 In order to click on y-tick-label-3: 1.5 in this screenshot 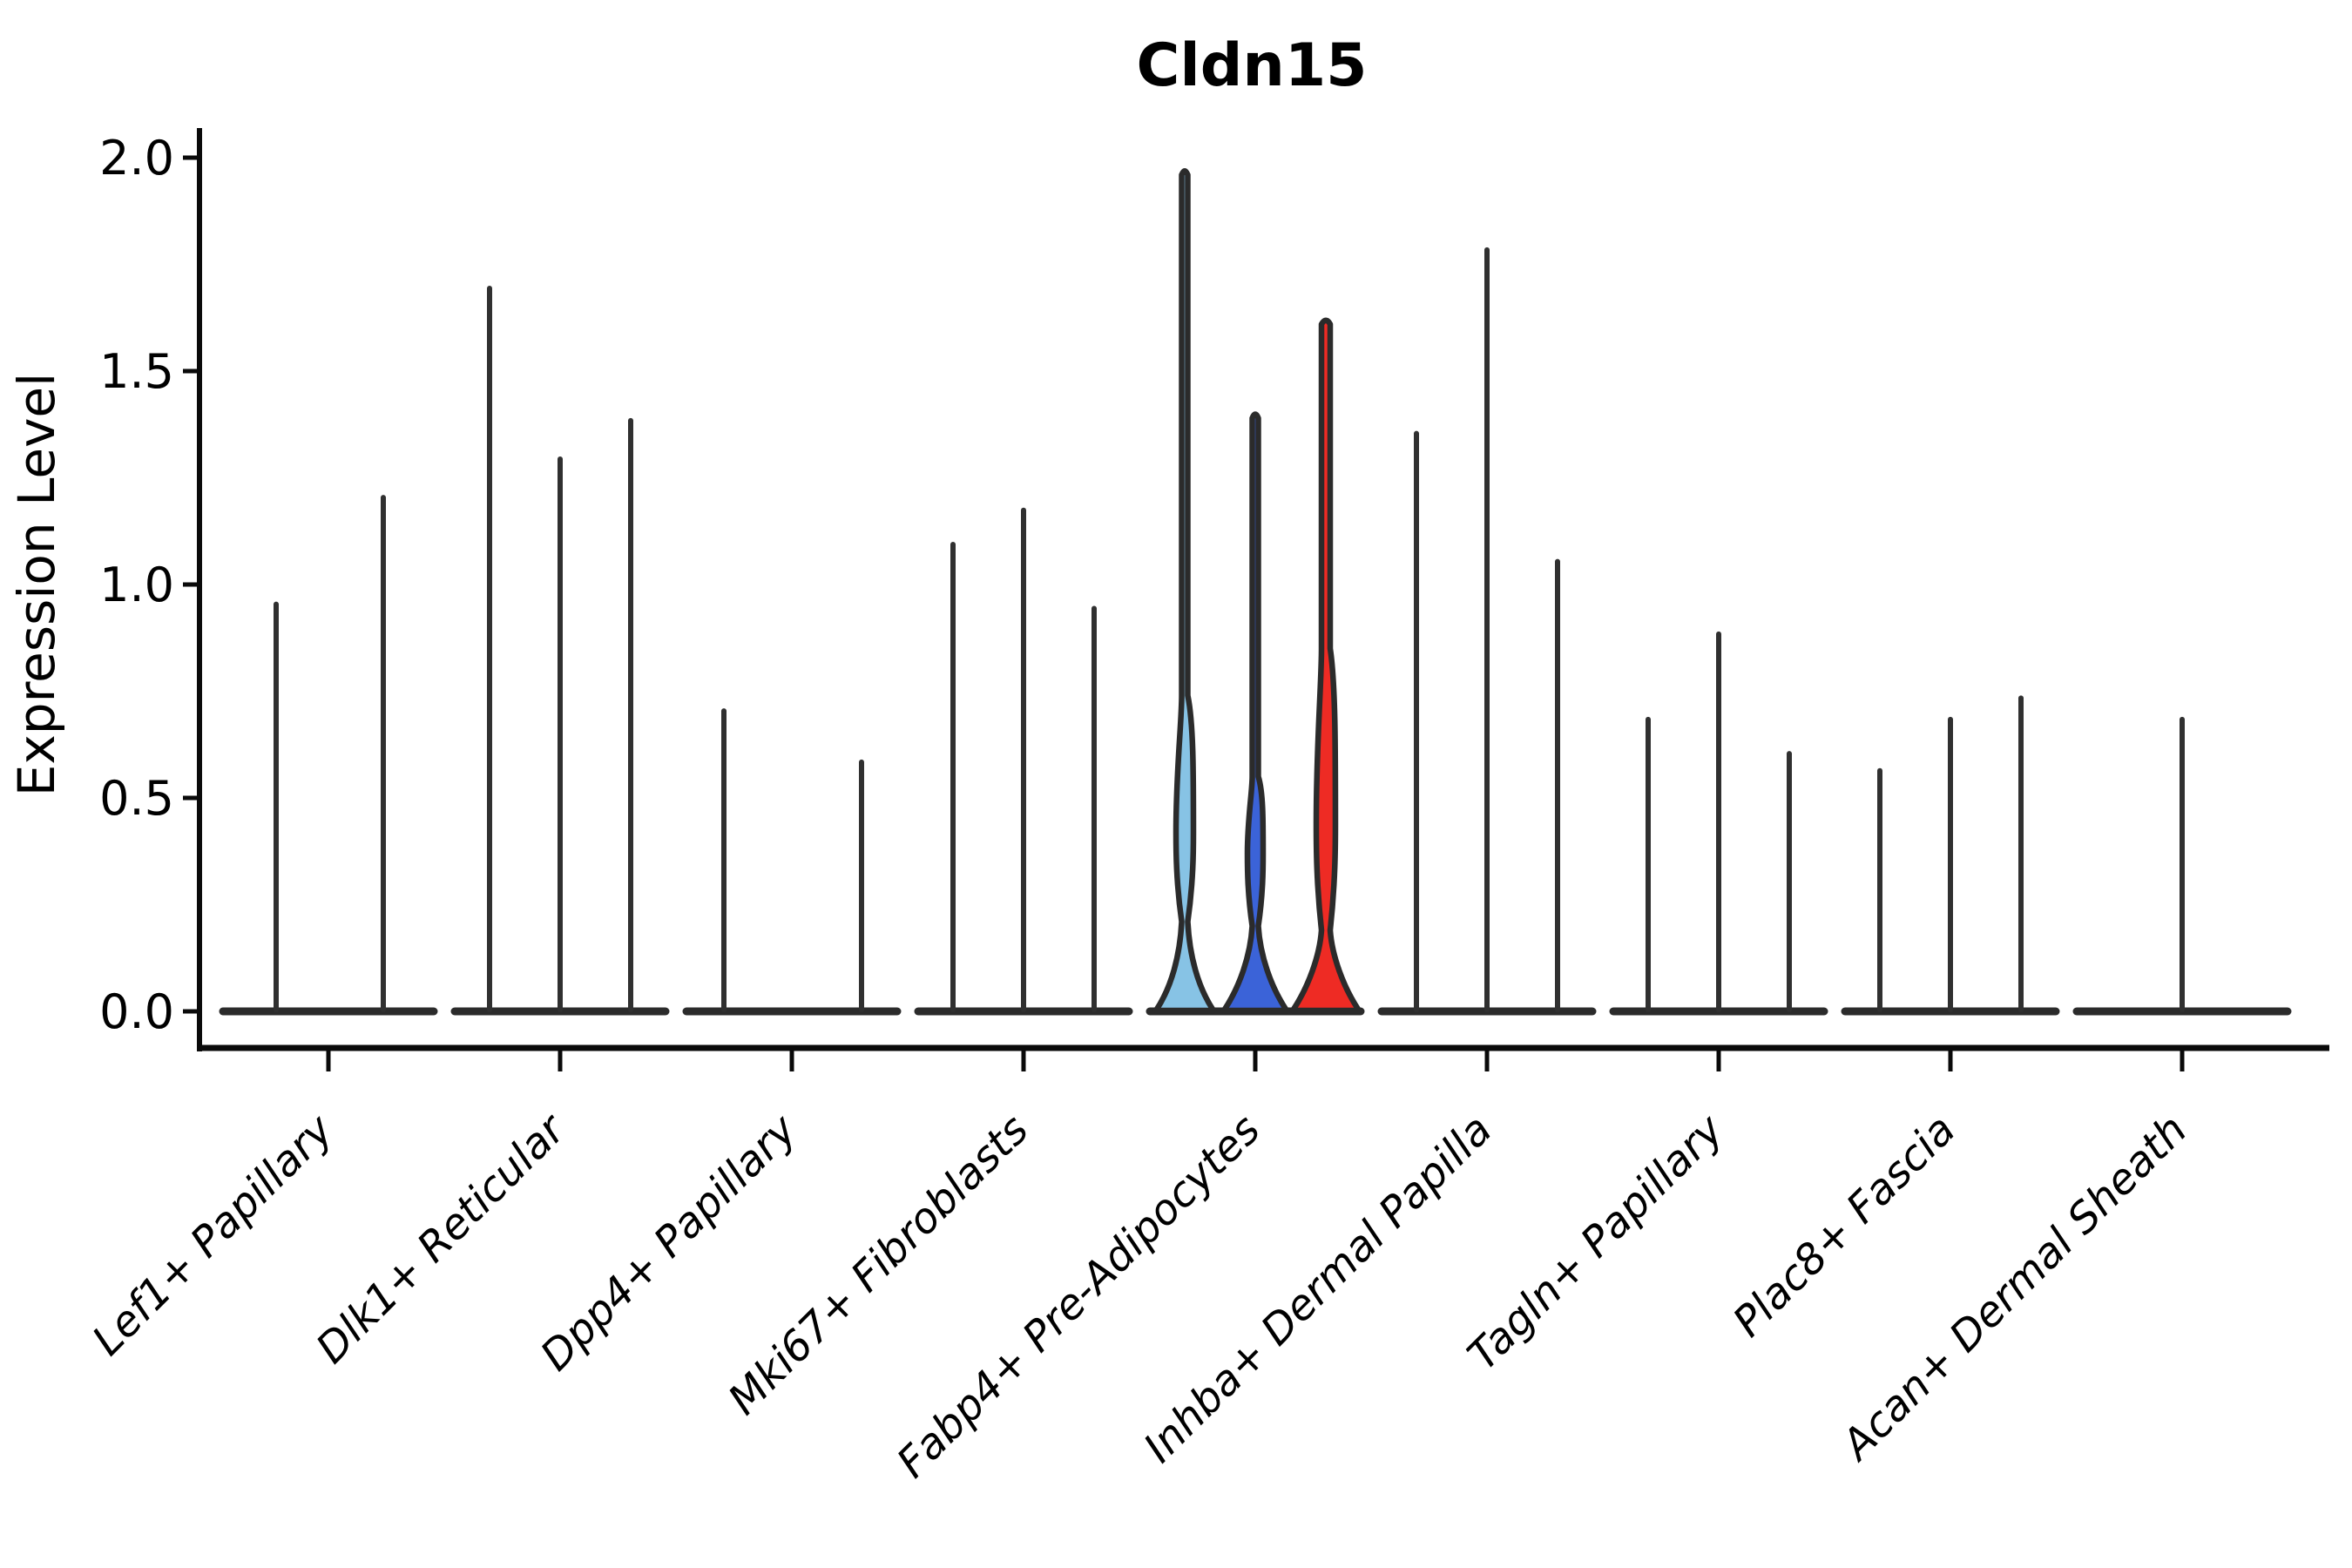, I will do `click(136, 371)`.